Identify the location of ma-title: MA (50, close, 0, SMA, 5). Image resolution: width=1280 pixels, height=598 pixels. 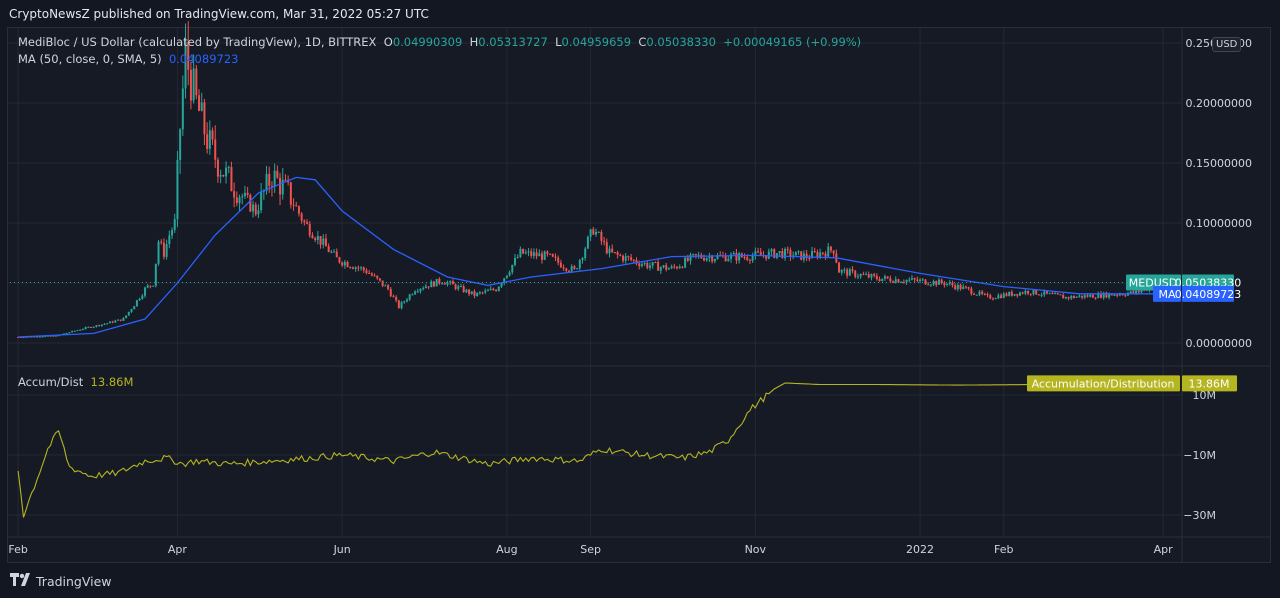
(90, 59).